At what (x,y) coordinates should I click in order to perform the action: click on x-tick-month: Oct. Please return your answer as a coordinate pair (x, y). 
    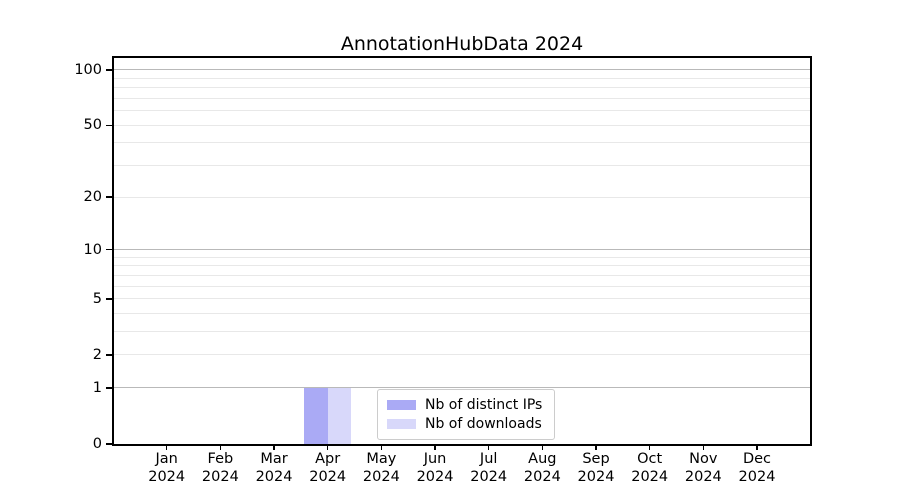
    Looking at the image, I should click on (650, 459).